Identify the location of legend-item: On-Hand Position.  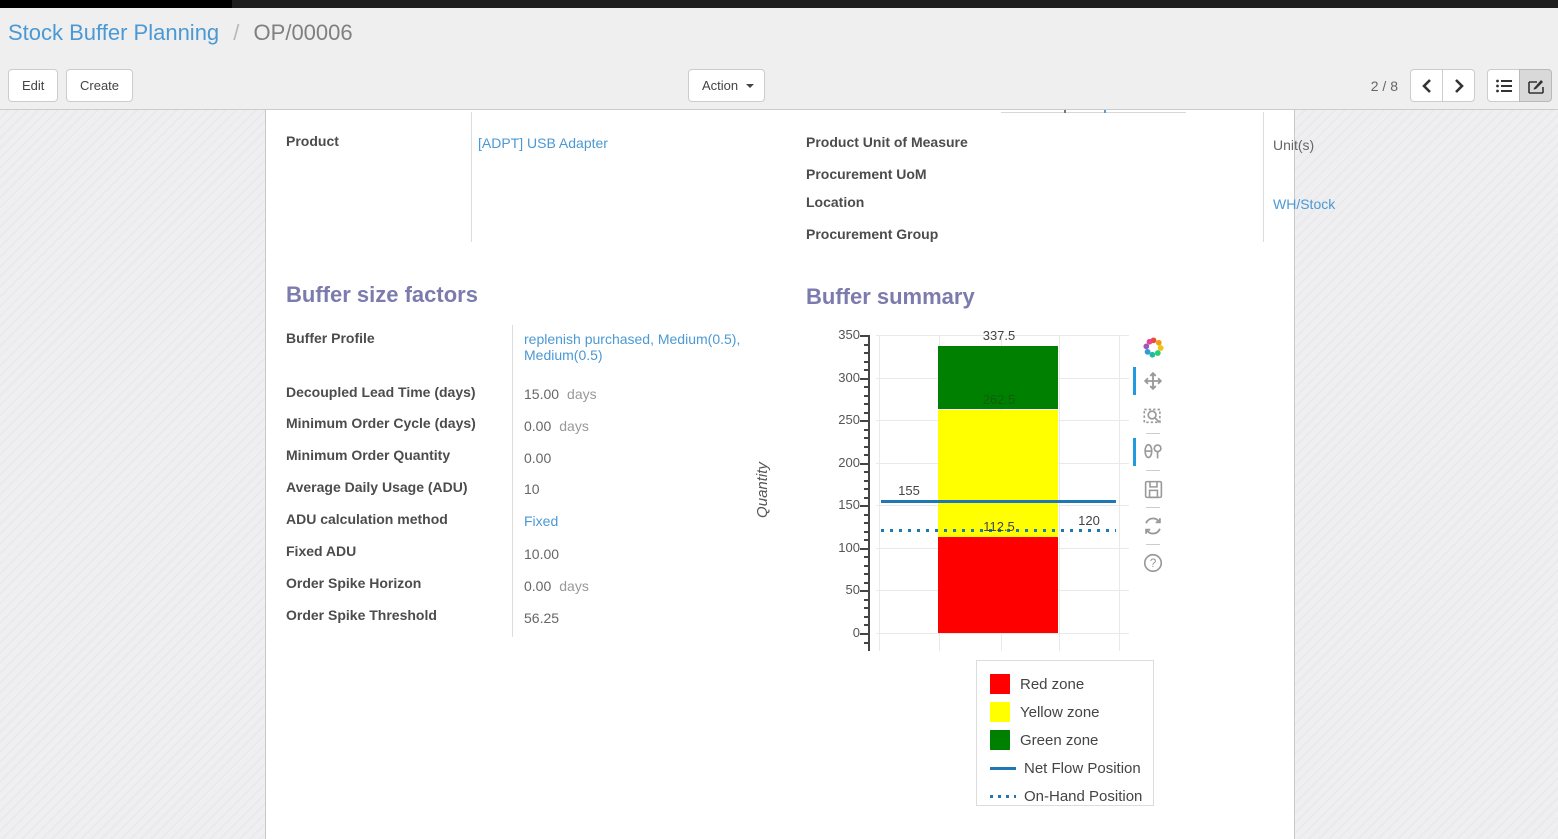
(1065, 796).